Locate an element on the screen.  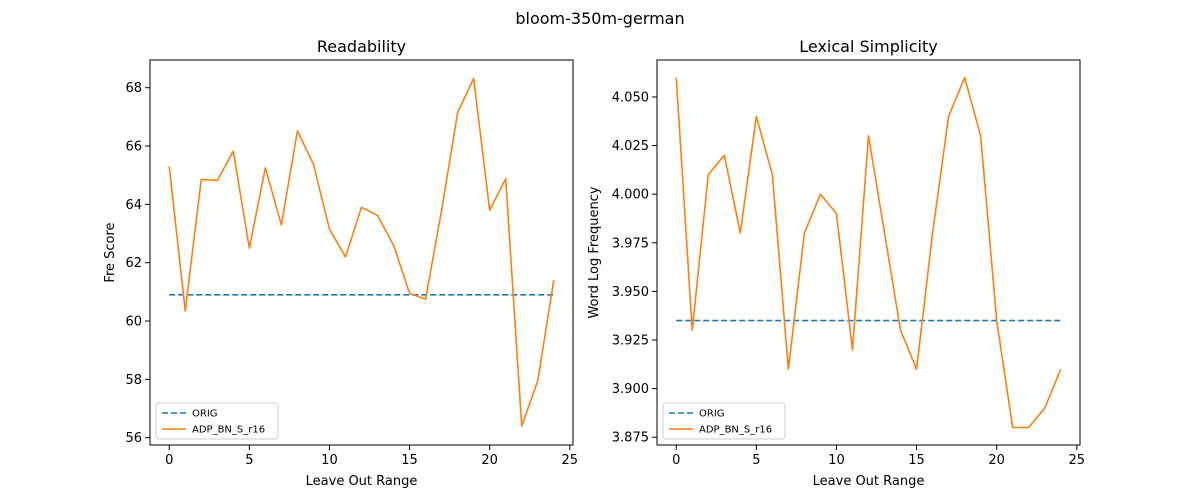
y-tick-label: 4.050 is located at coordinates (630, 97).